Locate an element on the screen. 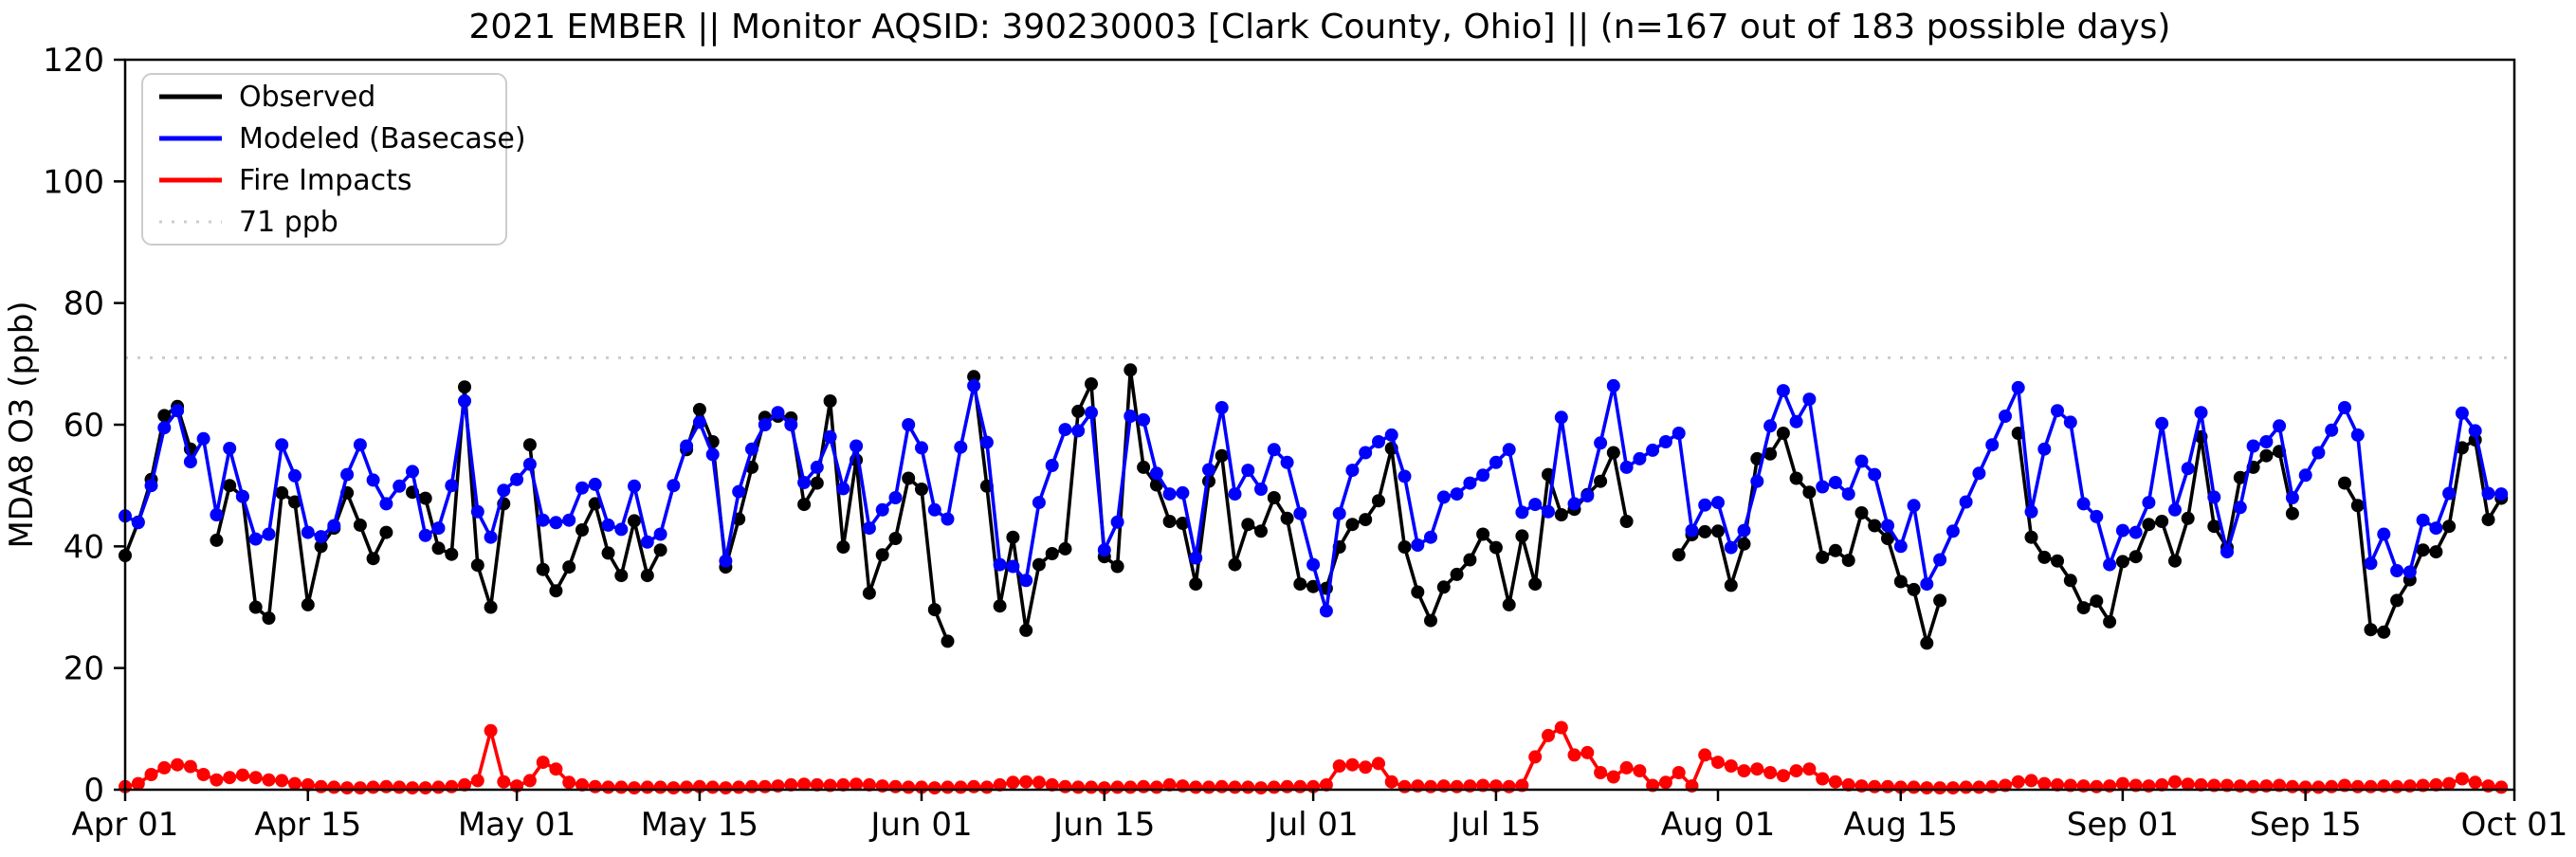 Image resolution: width=2576 pixels, height=857 pixels. y-tick-label: 80 is located at coordinates (84, 304).